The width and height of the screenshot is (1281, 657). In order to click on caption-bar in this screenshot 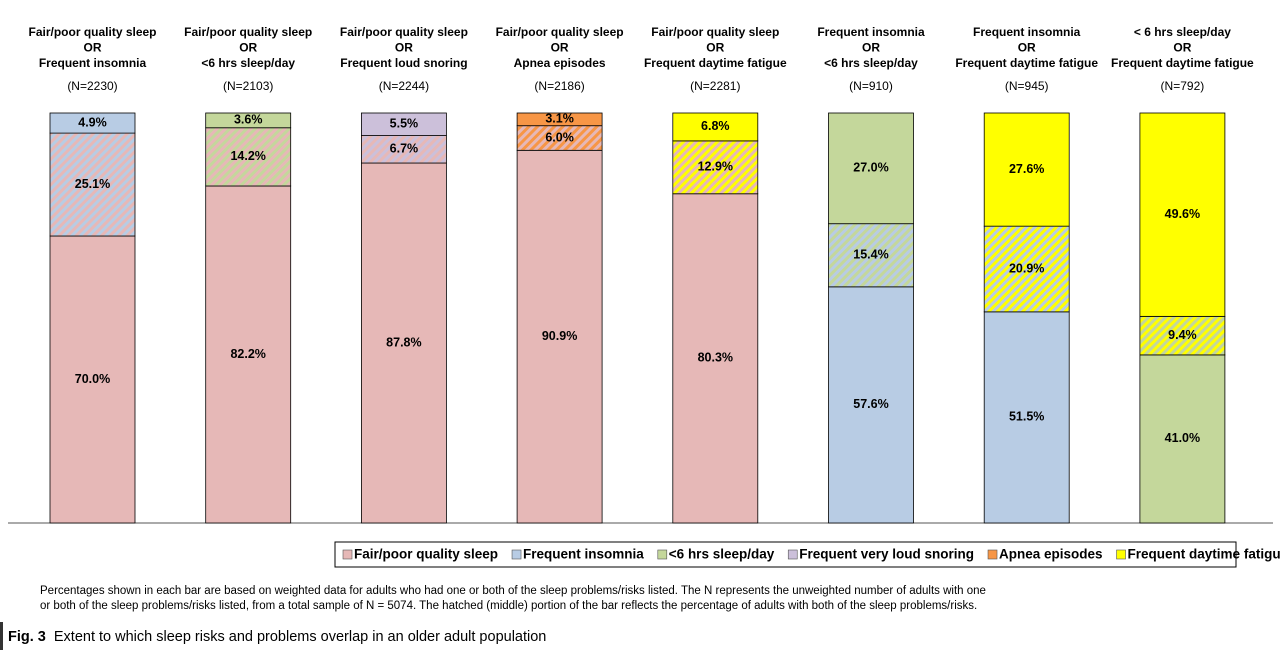, I will do `click(1, 636)`.